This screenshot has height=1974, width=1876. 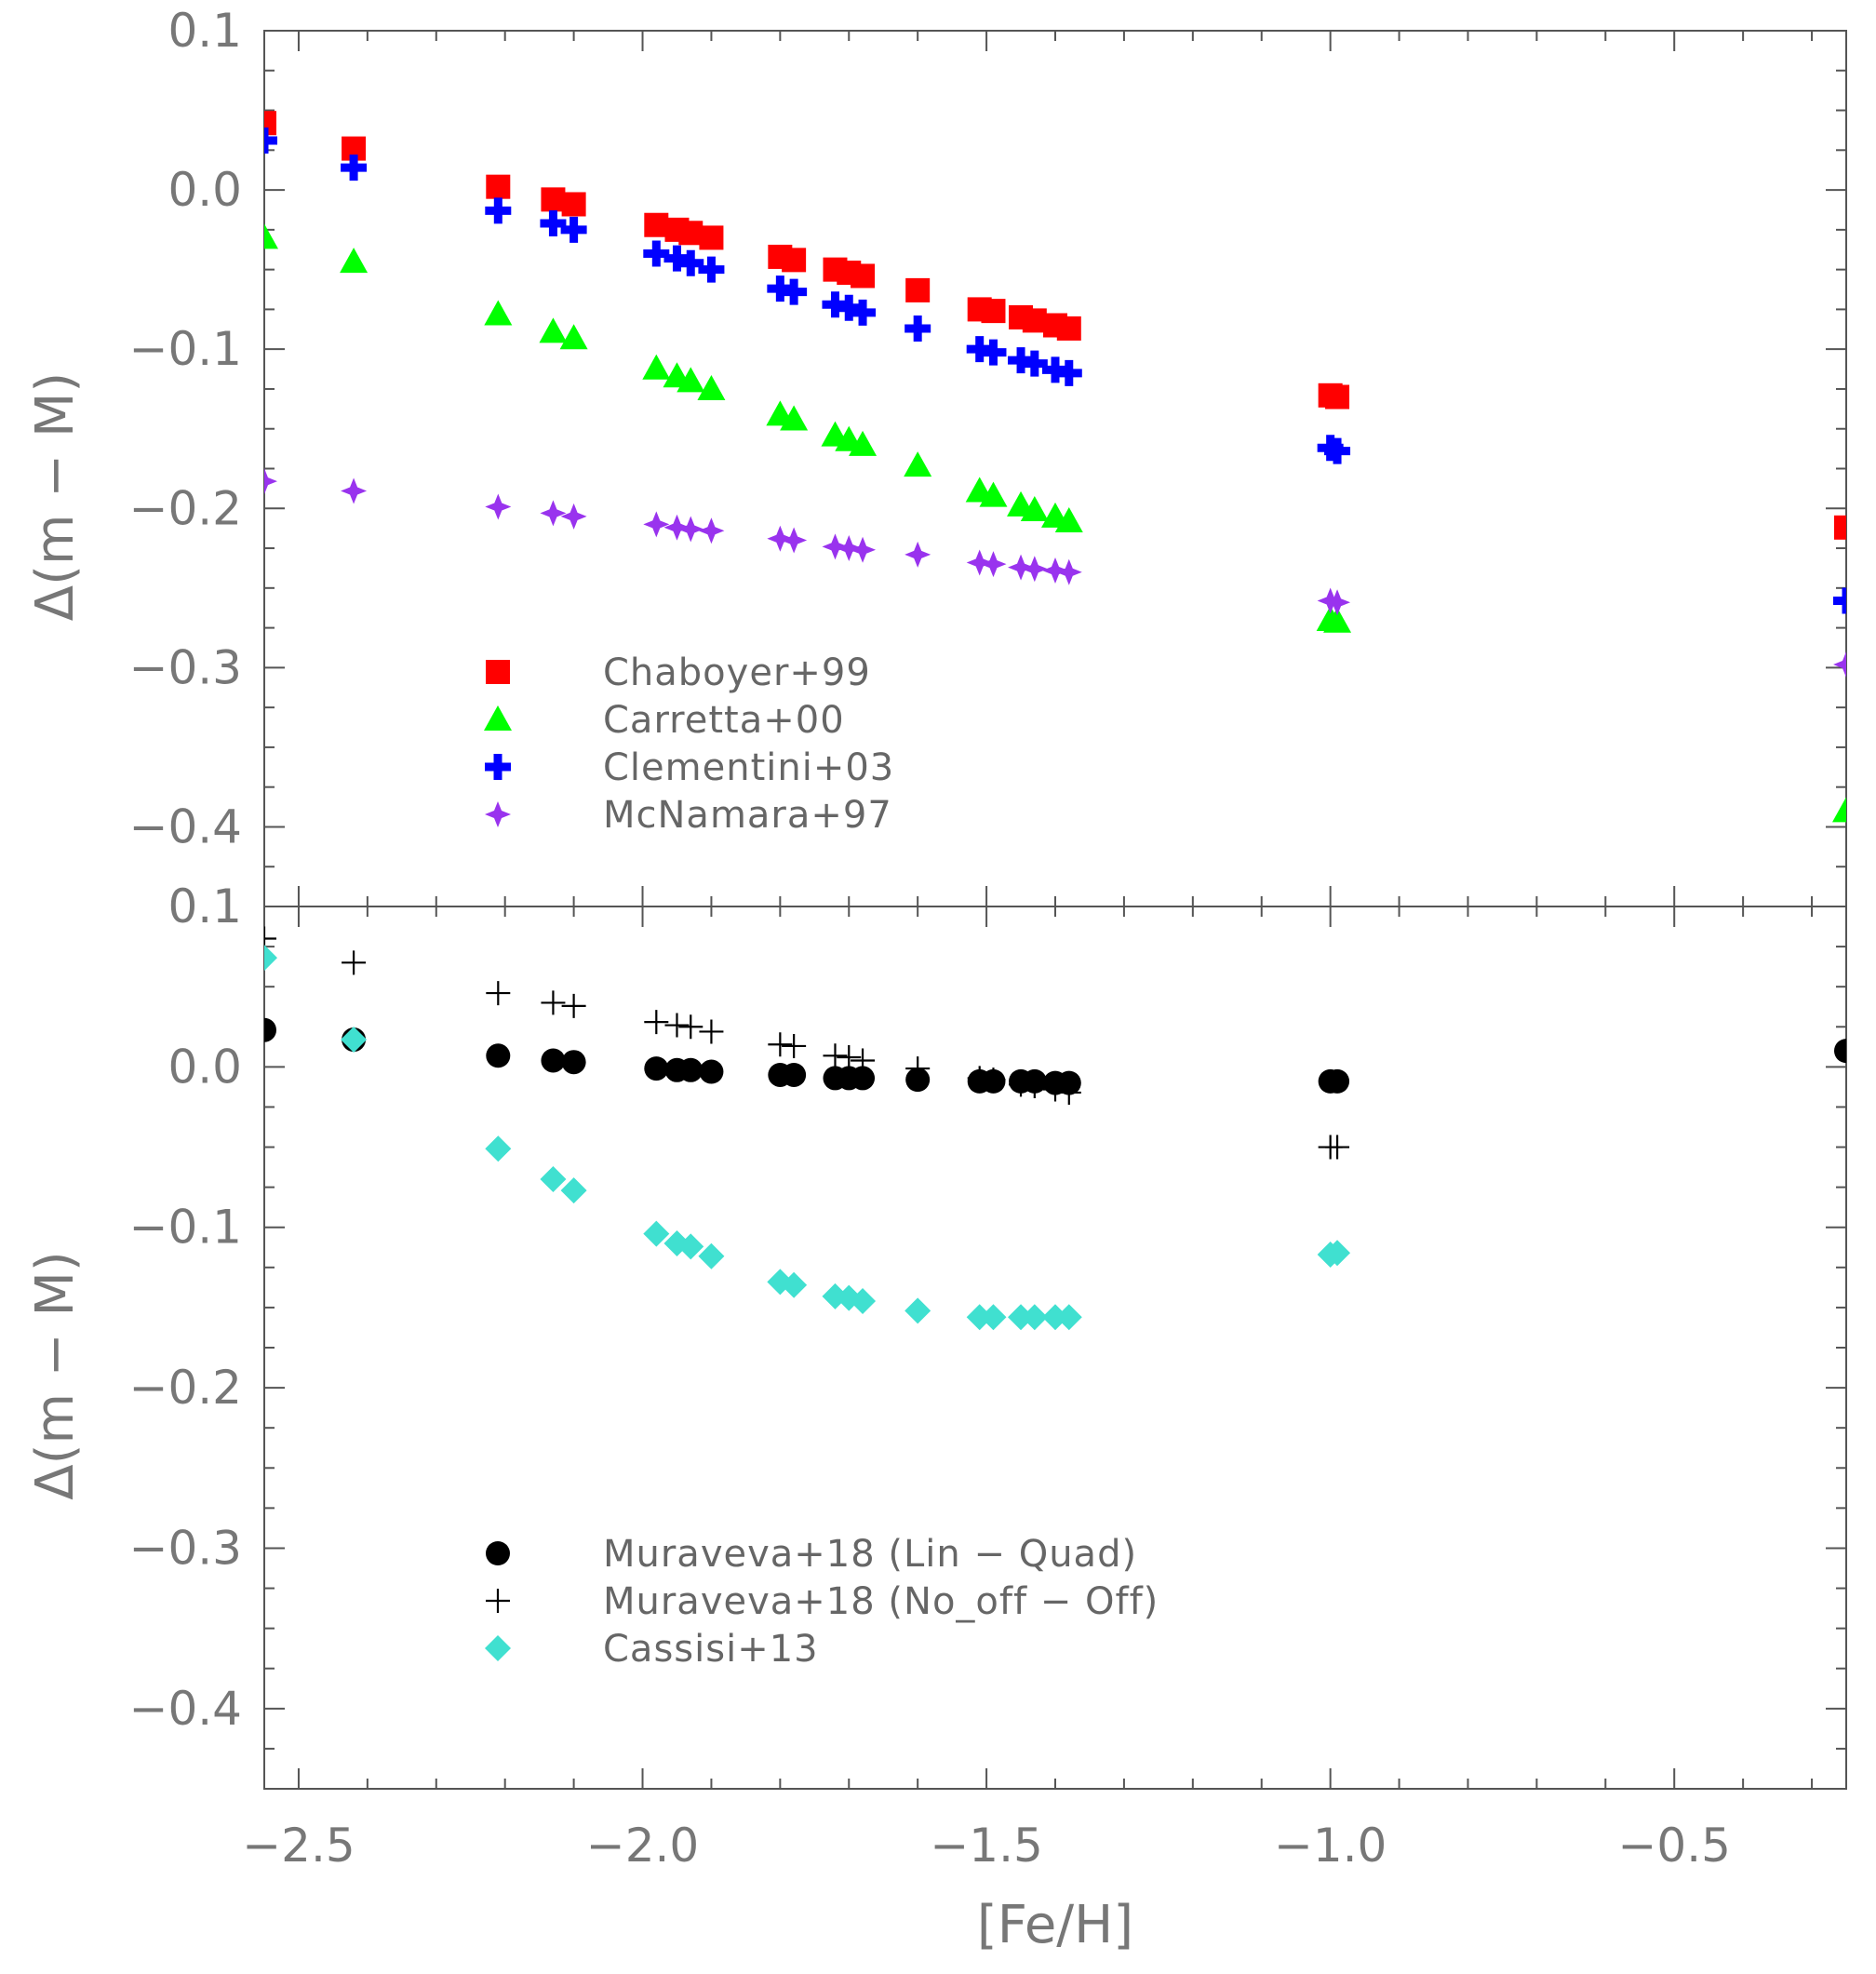 I want to click on series-plus, so click(x=807, y=1043).